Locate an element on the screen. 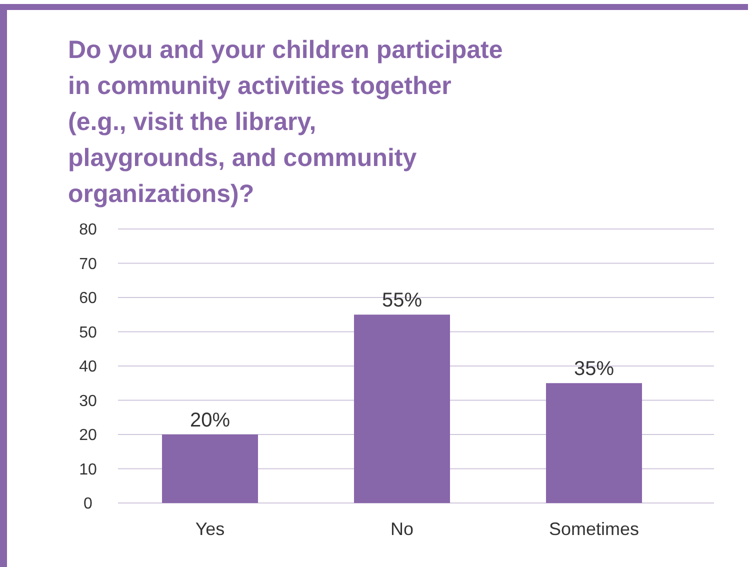 Image resolution: width=754 pixels, height=567 pixels. y-tick-label: 30 is located at coordinates (88, 401).